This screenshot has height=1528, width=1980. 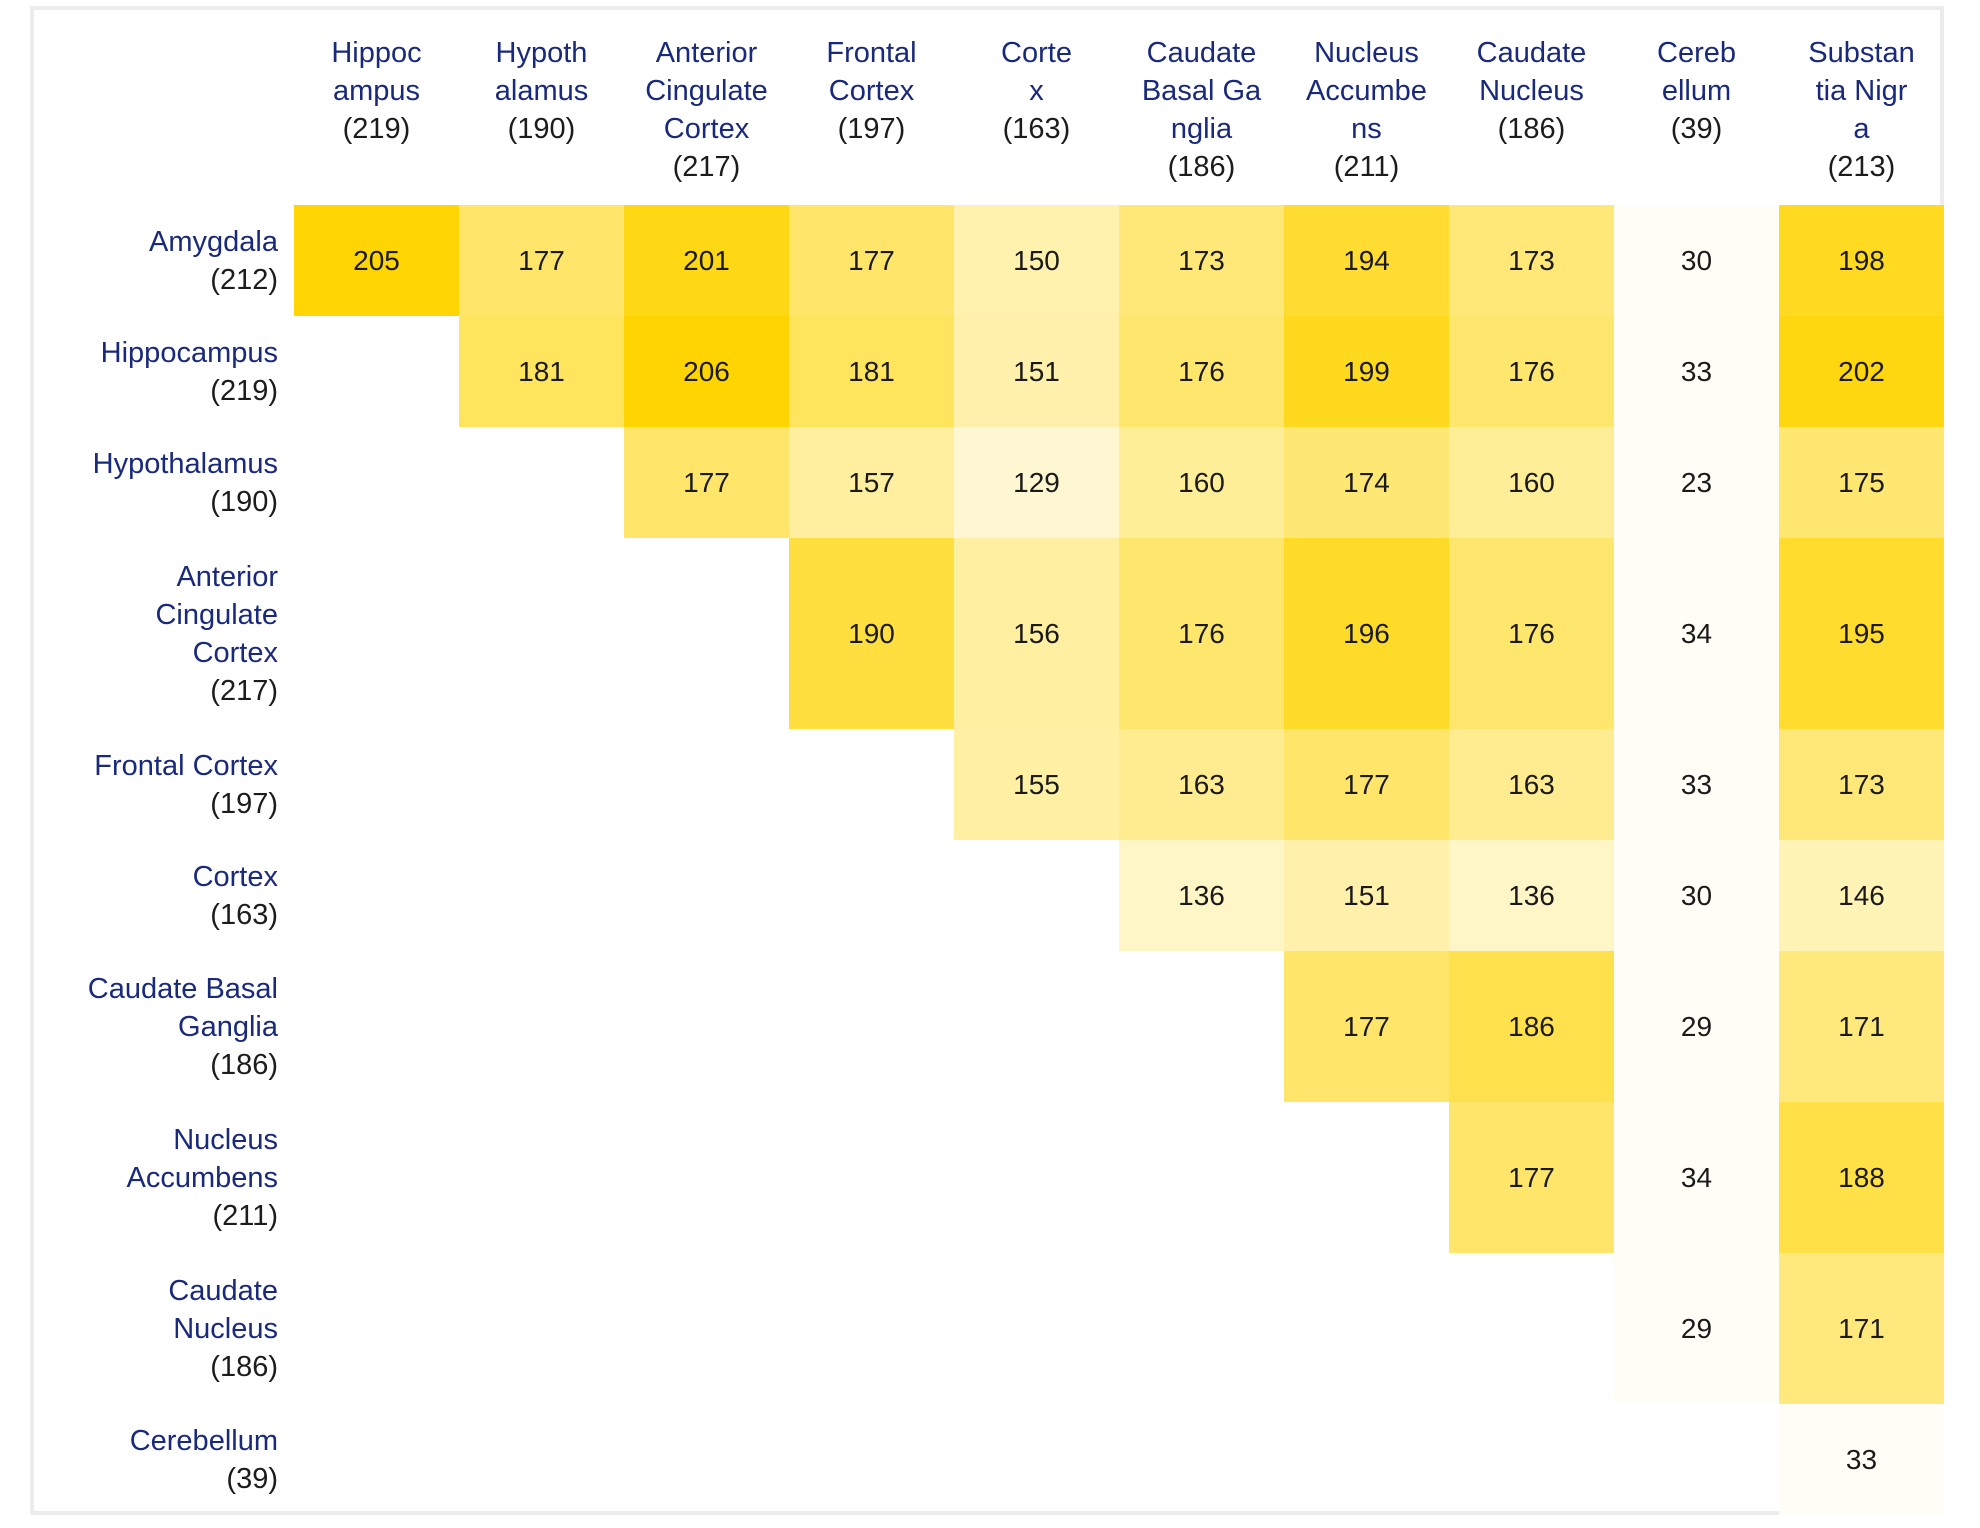 What do you see at coordinates (1366, 1026) in the screenshot?
I see `cell-caudate-basal-ganglia-nucleus-accumbens: 177` at bounding box center [1366, 1026].